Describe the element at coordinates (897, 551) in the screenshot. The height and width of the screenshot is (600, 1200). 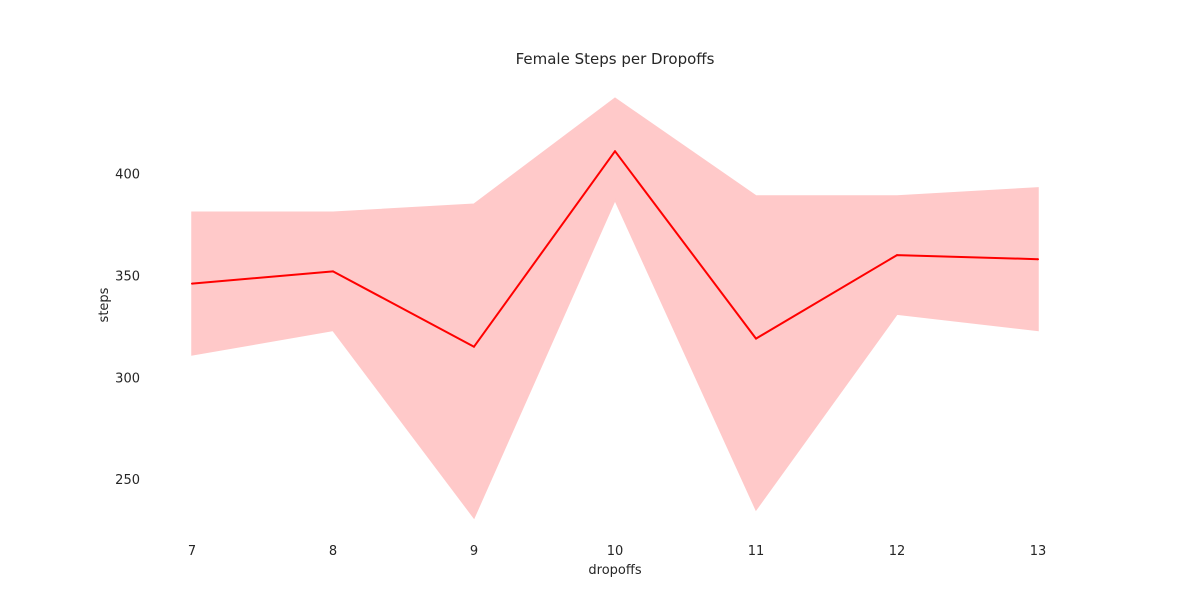
I see `x-tick-label: 12` at that location.